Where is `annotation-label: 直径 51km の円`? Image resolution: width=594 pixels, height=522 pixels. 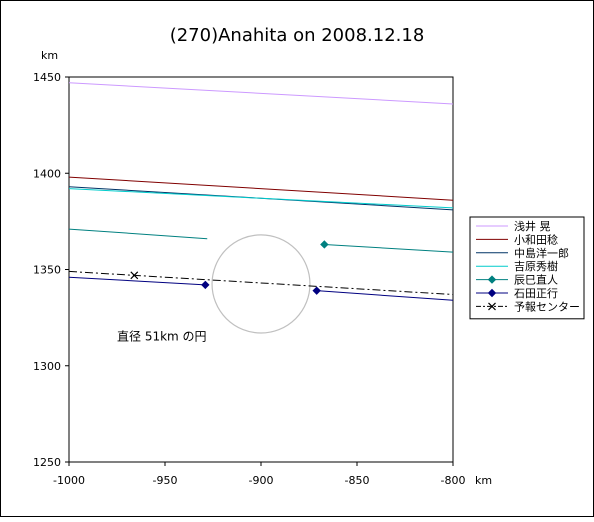 annotation-label: 直径 51km の円 is located at coordinates (162, 337).